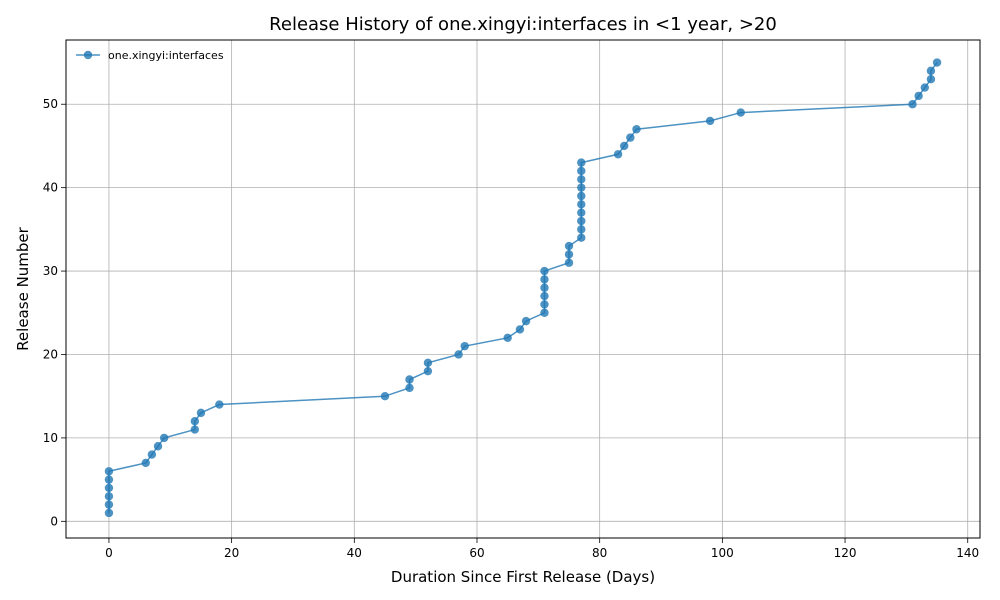 This screenshot has width=1000, height=600. I want to click on x-tick-label: 100, so click(722, 553).